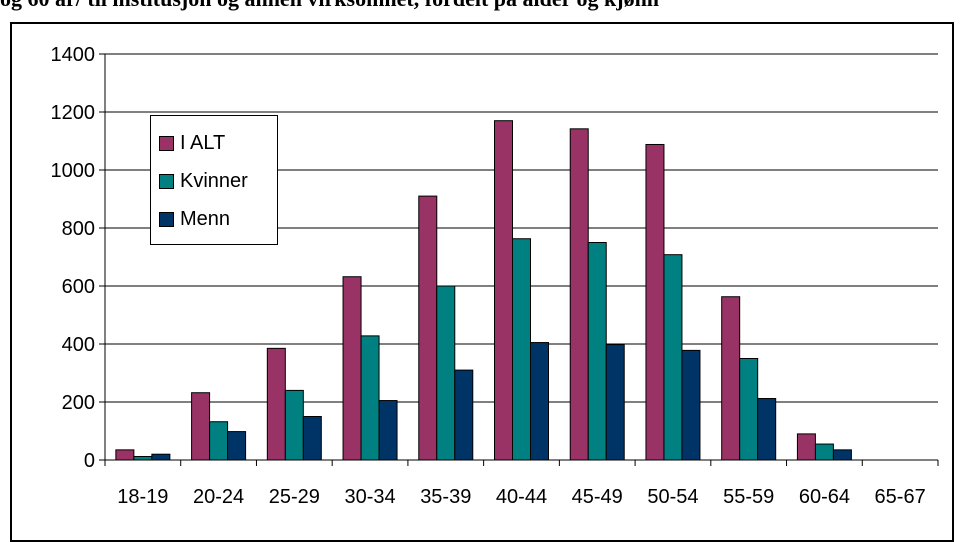  I want to click on legend: I ALT Kvinner Menn, so click(214, 180).